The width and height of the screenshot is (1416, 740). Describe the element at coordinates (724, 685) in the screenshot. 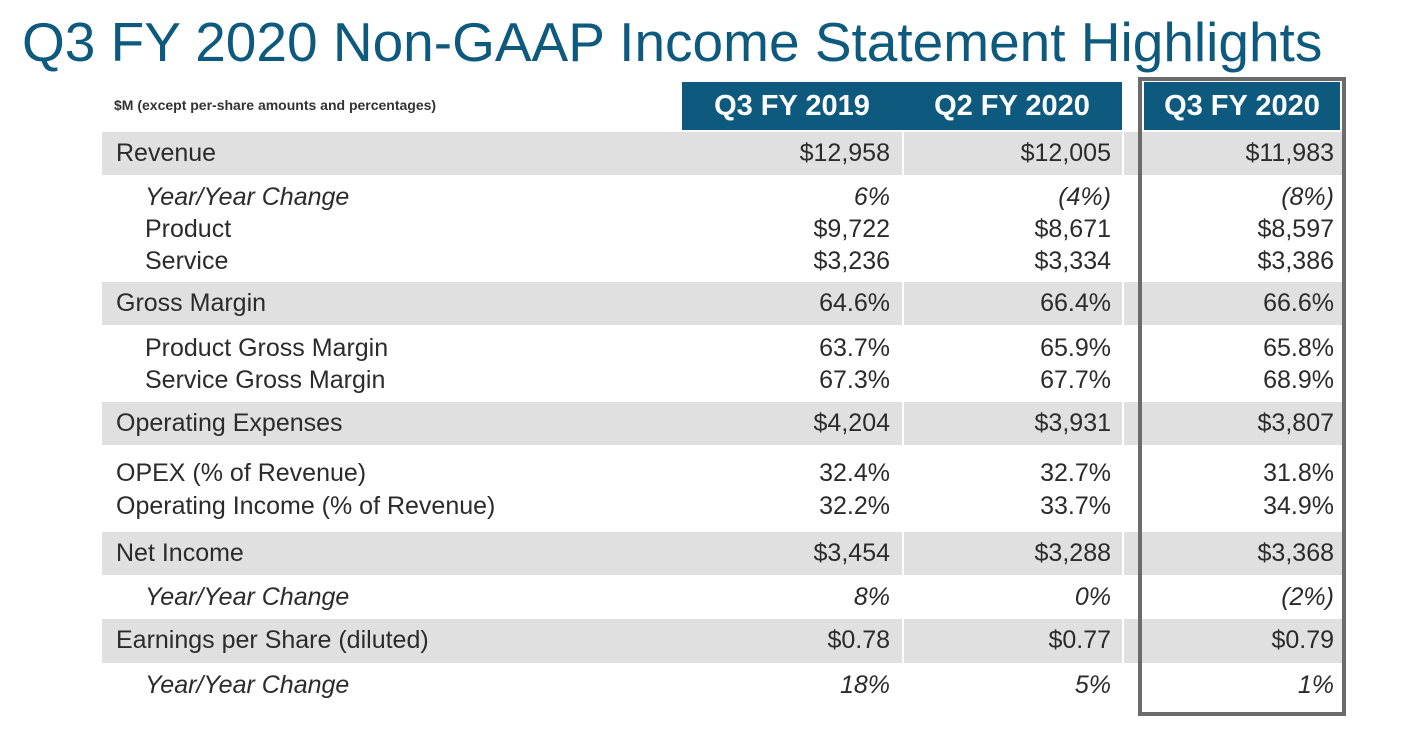

I see `row-eps-yoy: Year/Year Change 18% 5% 1%` at that location.